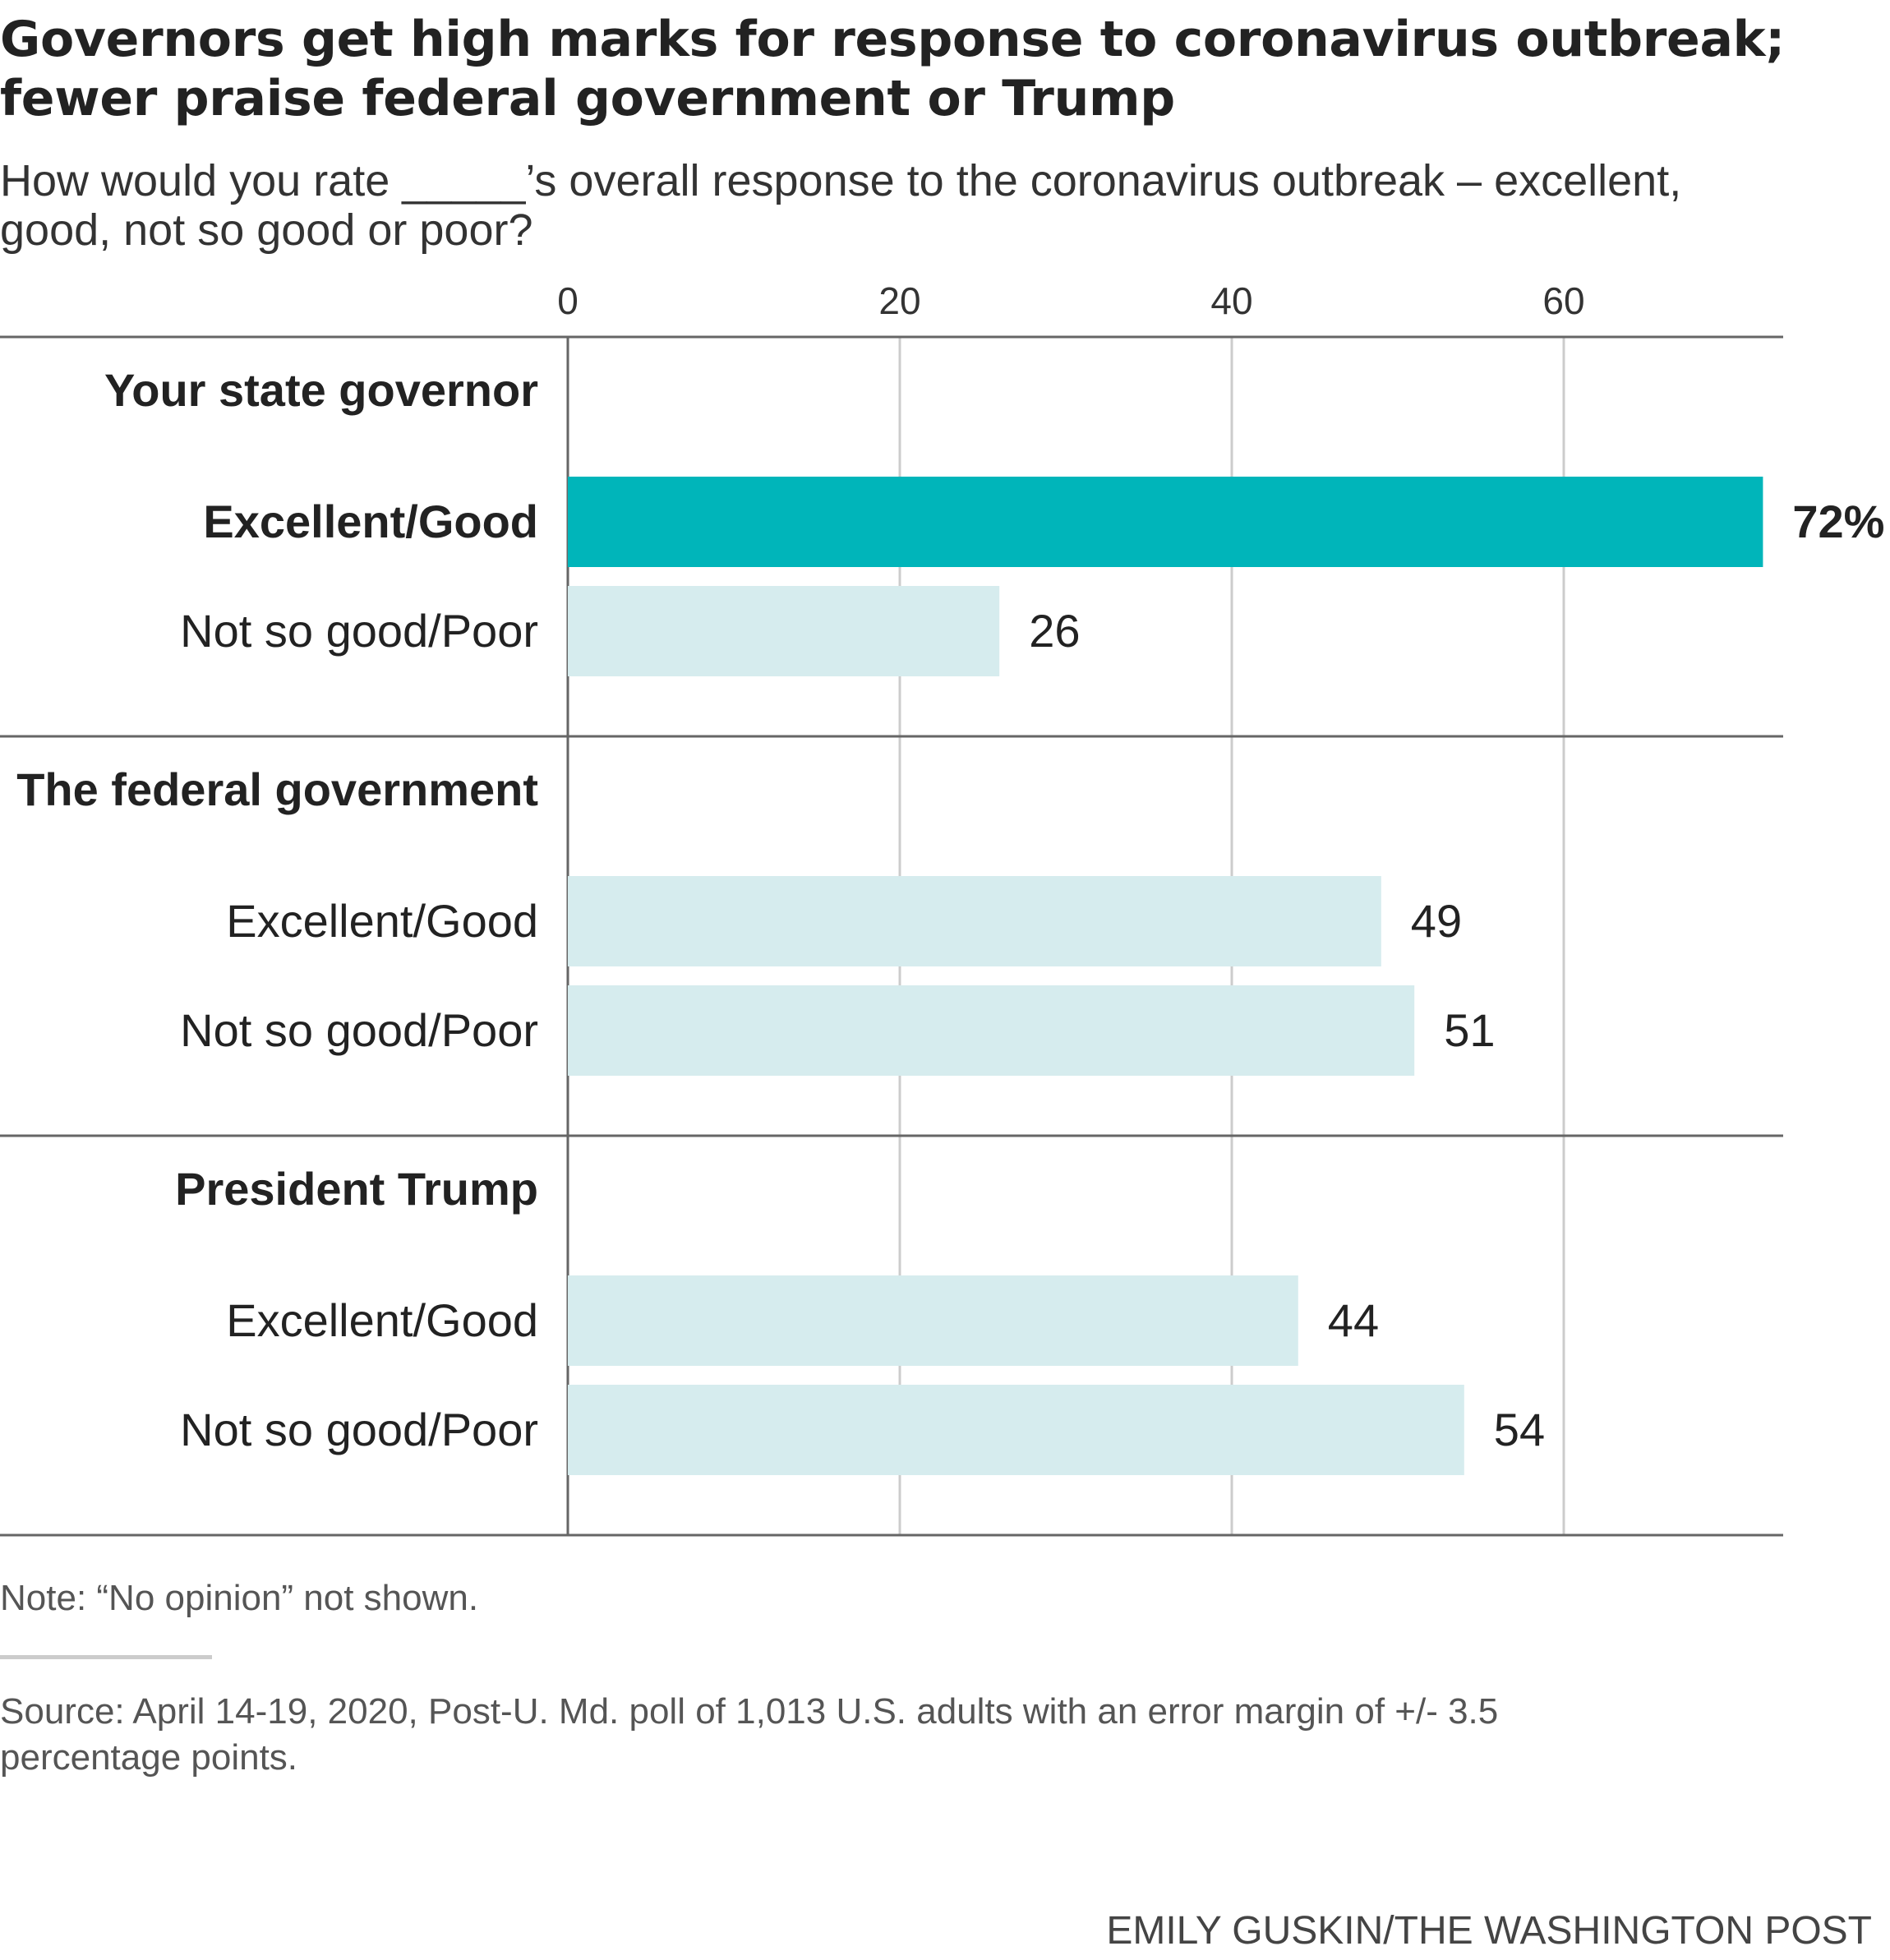  What do you see at coordinates (1436, 921) in the screenshot?
I see `bar-value-label: 49` at bounding box center [1436, 921].